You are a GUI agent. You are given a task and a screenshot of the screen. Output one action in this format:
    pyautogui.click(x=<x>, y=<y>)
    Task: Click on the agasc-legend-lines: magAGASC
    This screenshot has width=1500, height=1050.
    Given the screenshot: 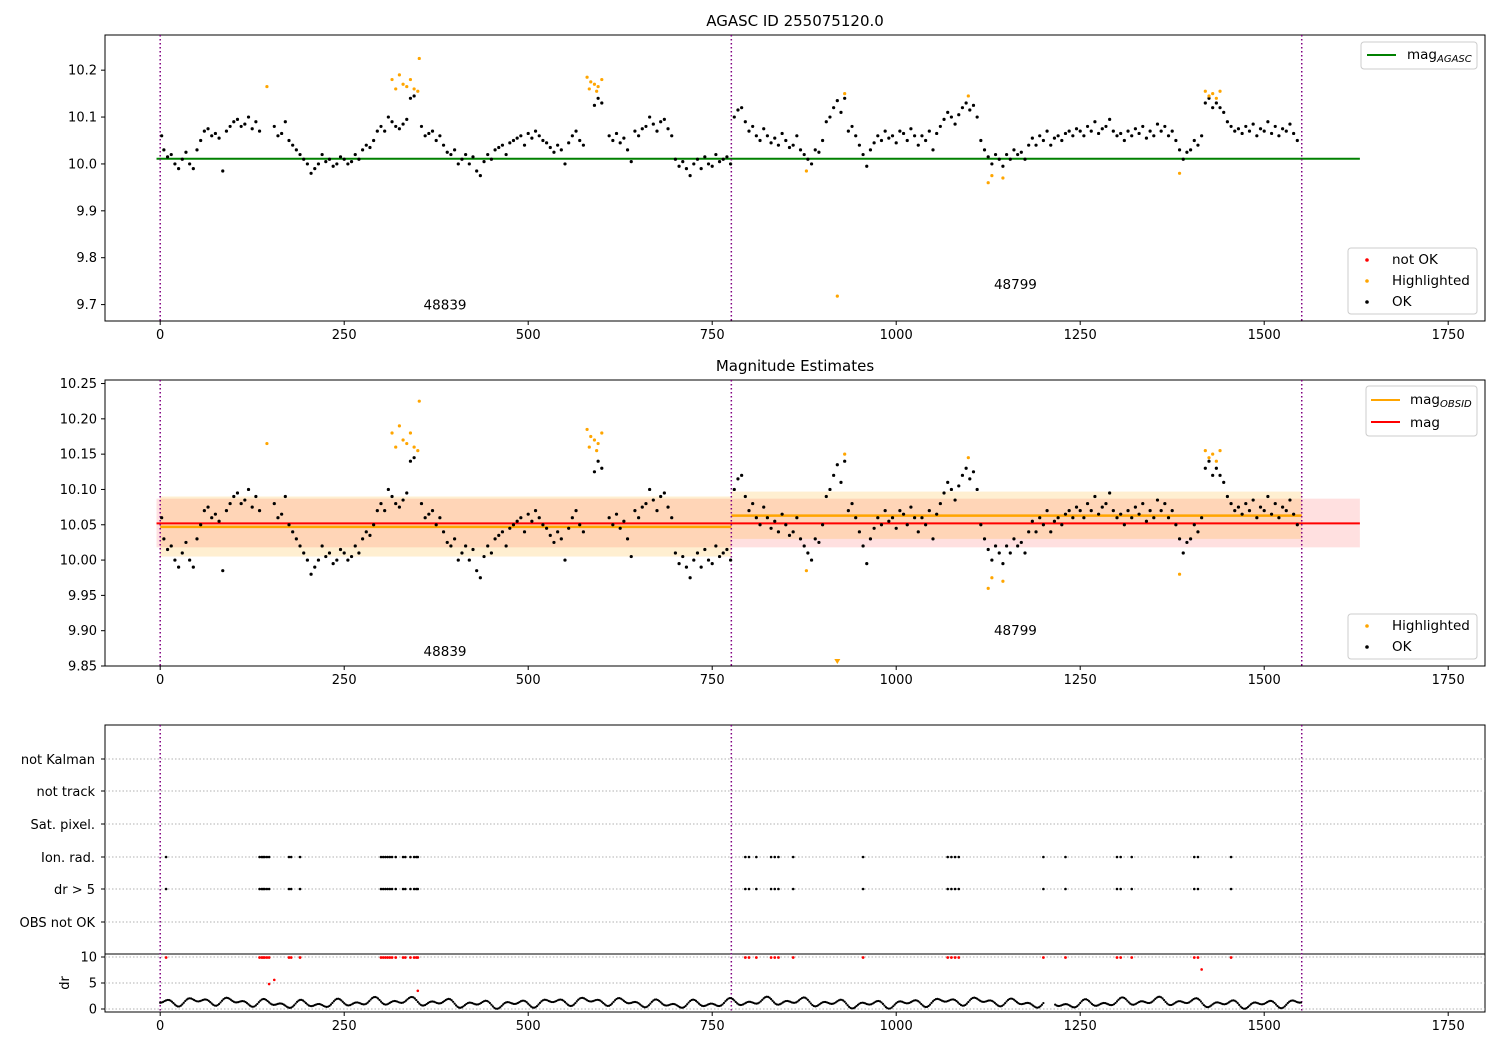 What is the action you would take?
    pyautogui.click(x=1419, y=55)
    